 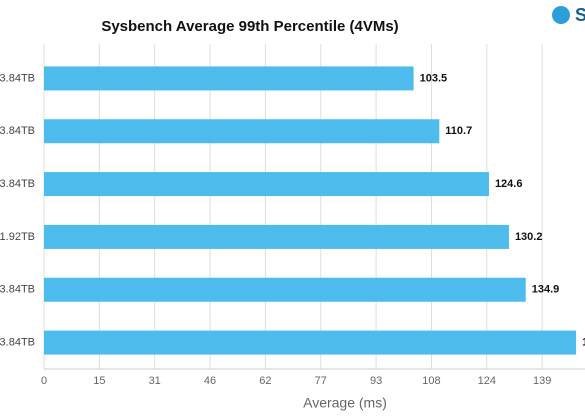 What do you see at coordinates (265, 381) in the screenshot?
I see `x-tick-label: 62` at bounding box center [265, 381].